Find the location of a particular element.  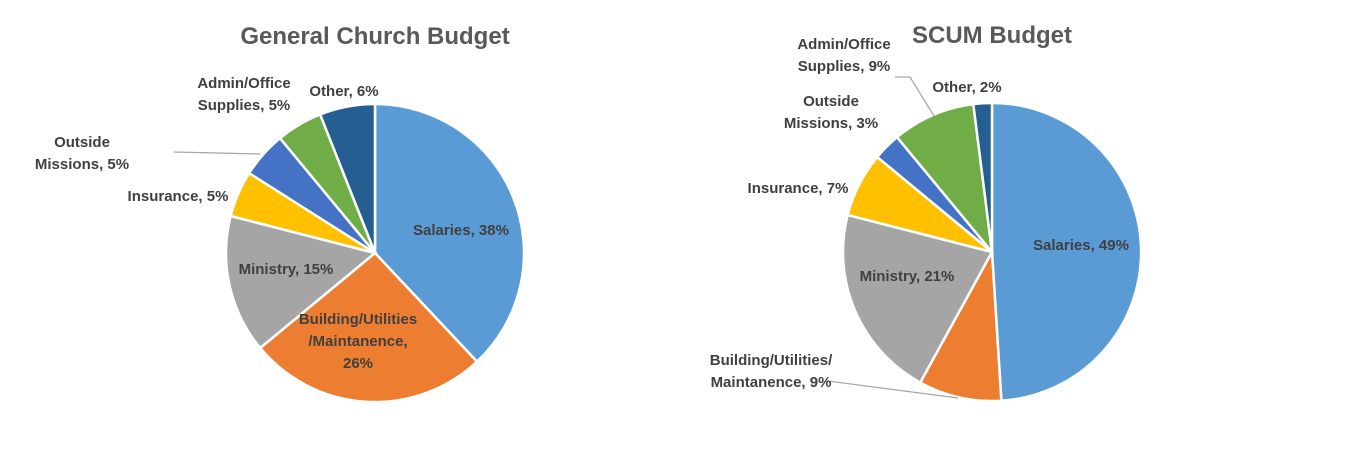

data-label: Insurance, 7% is located at coordinates (798, 188).